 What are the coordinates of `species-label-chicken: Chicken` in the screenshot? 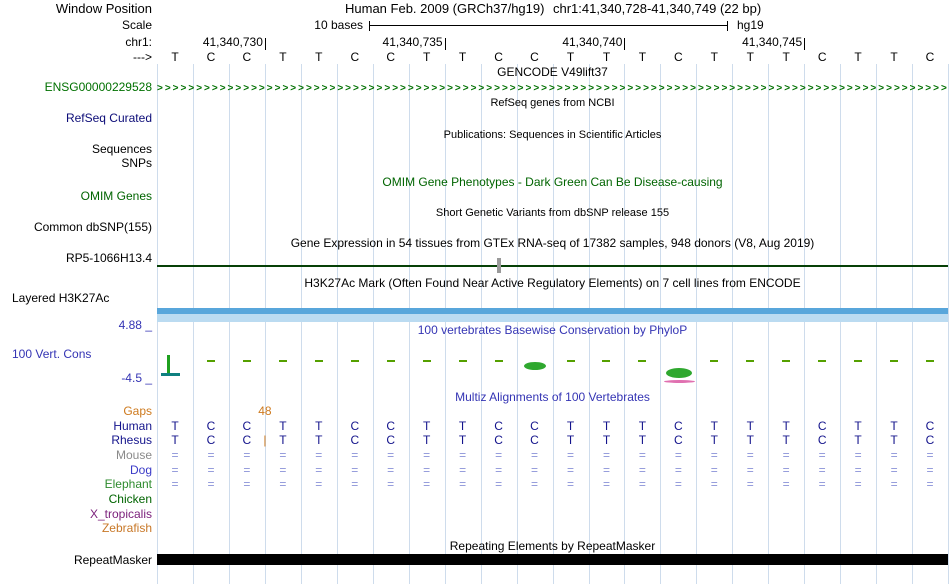 It's located at (130, 499).